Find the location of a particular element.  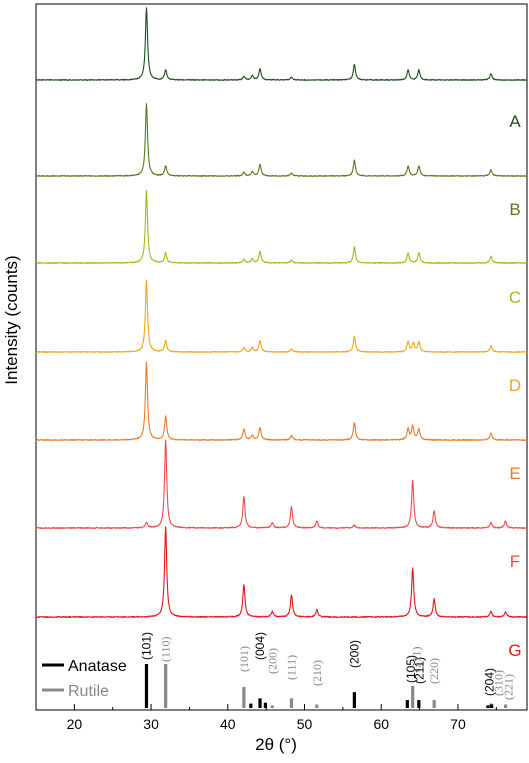

rutile-hkl-label: (211) is located at coordinates (417, 659).